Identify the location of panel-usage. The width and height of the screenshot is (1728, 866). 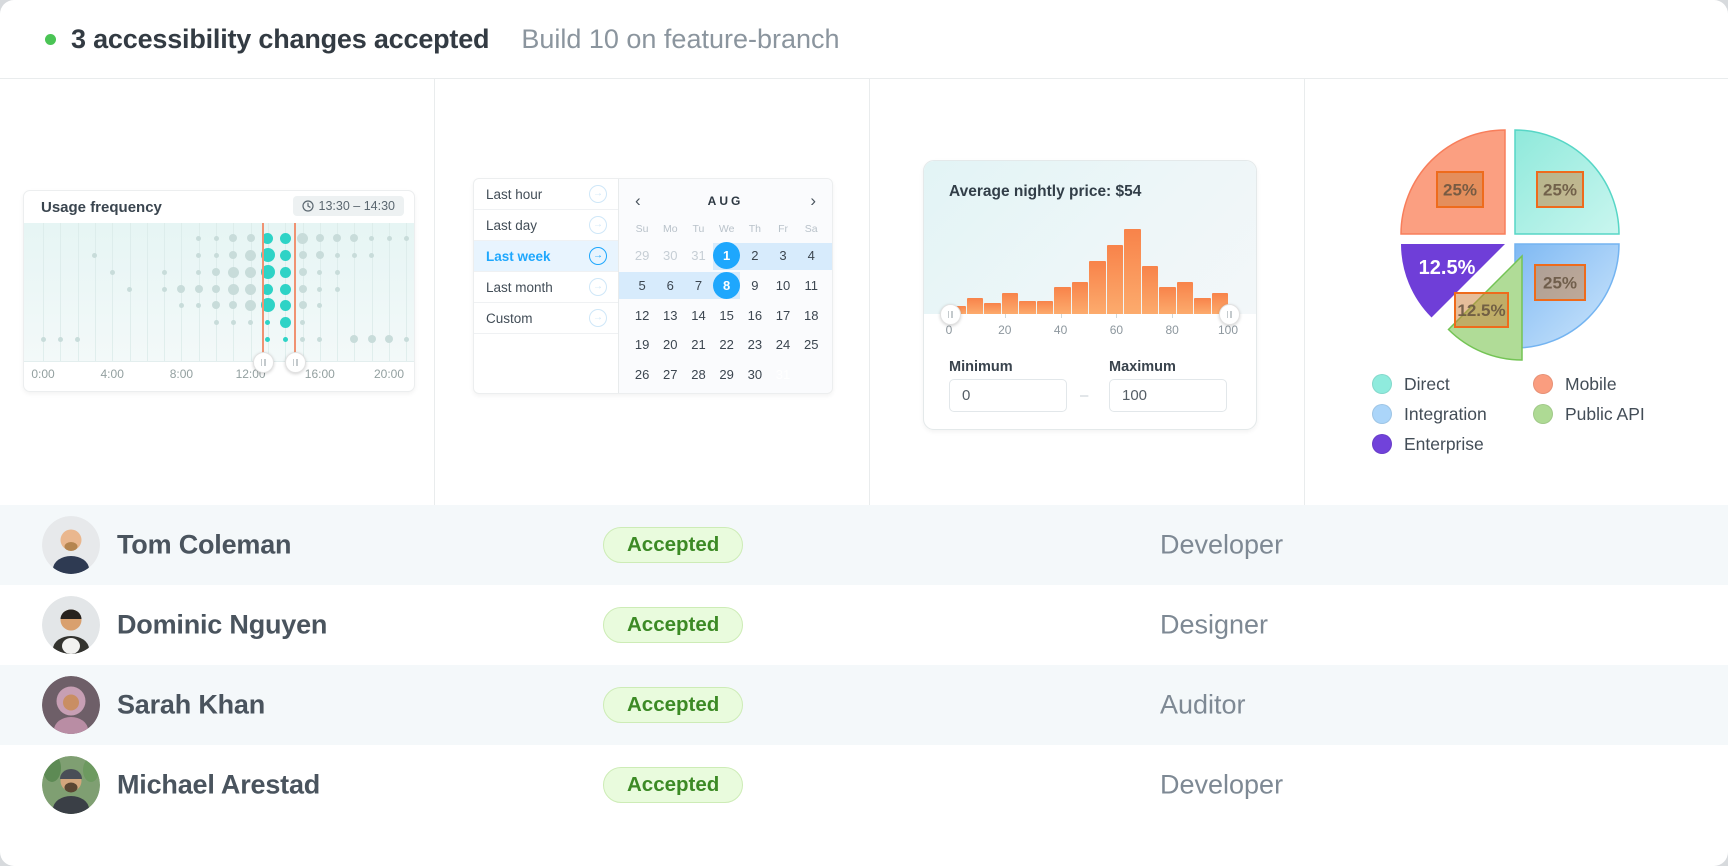
(217, 292).